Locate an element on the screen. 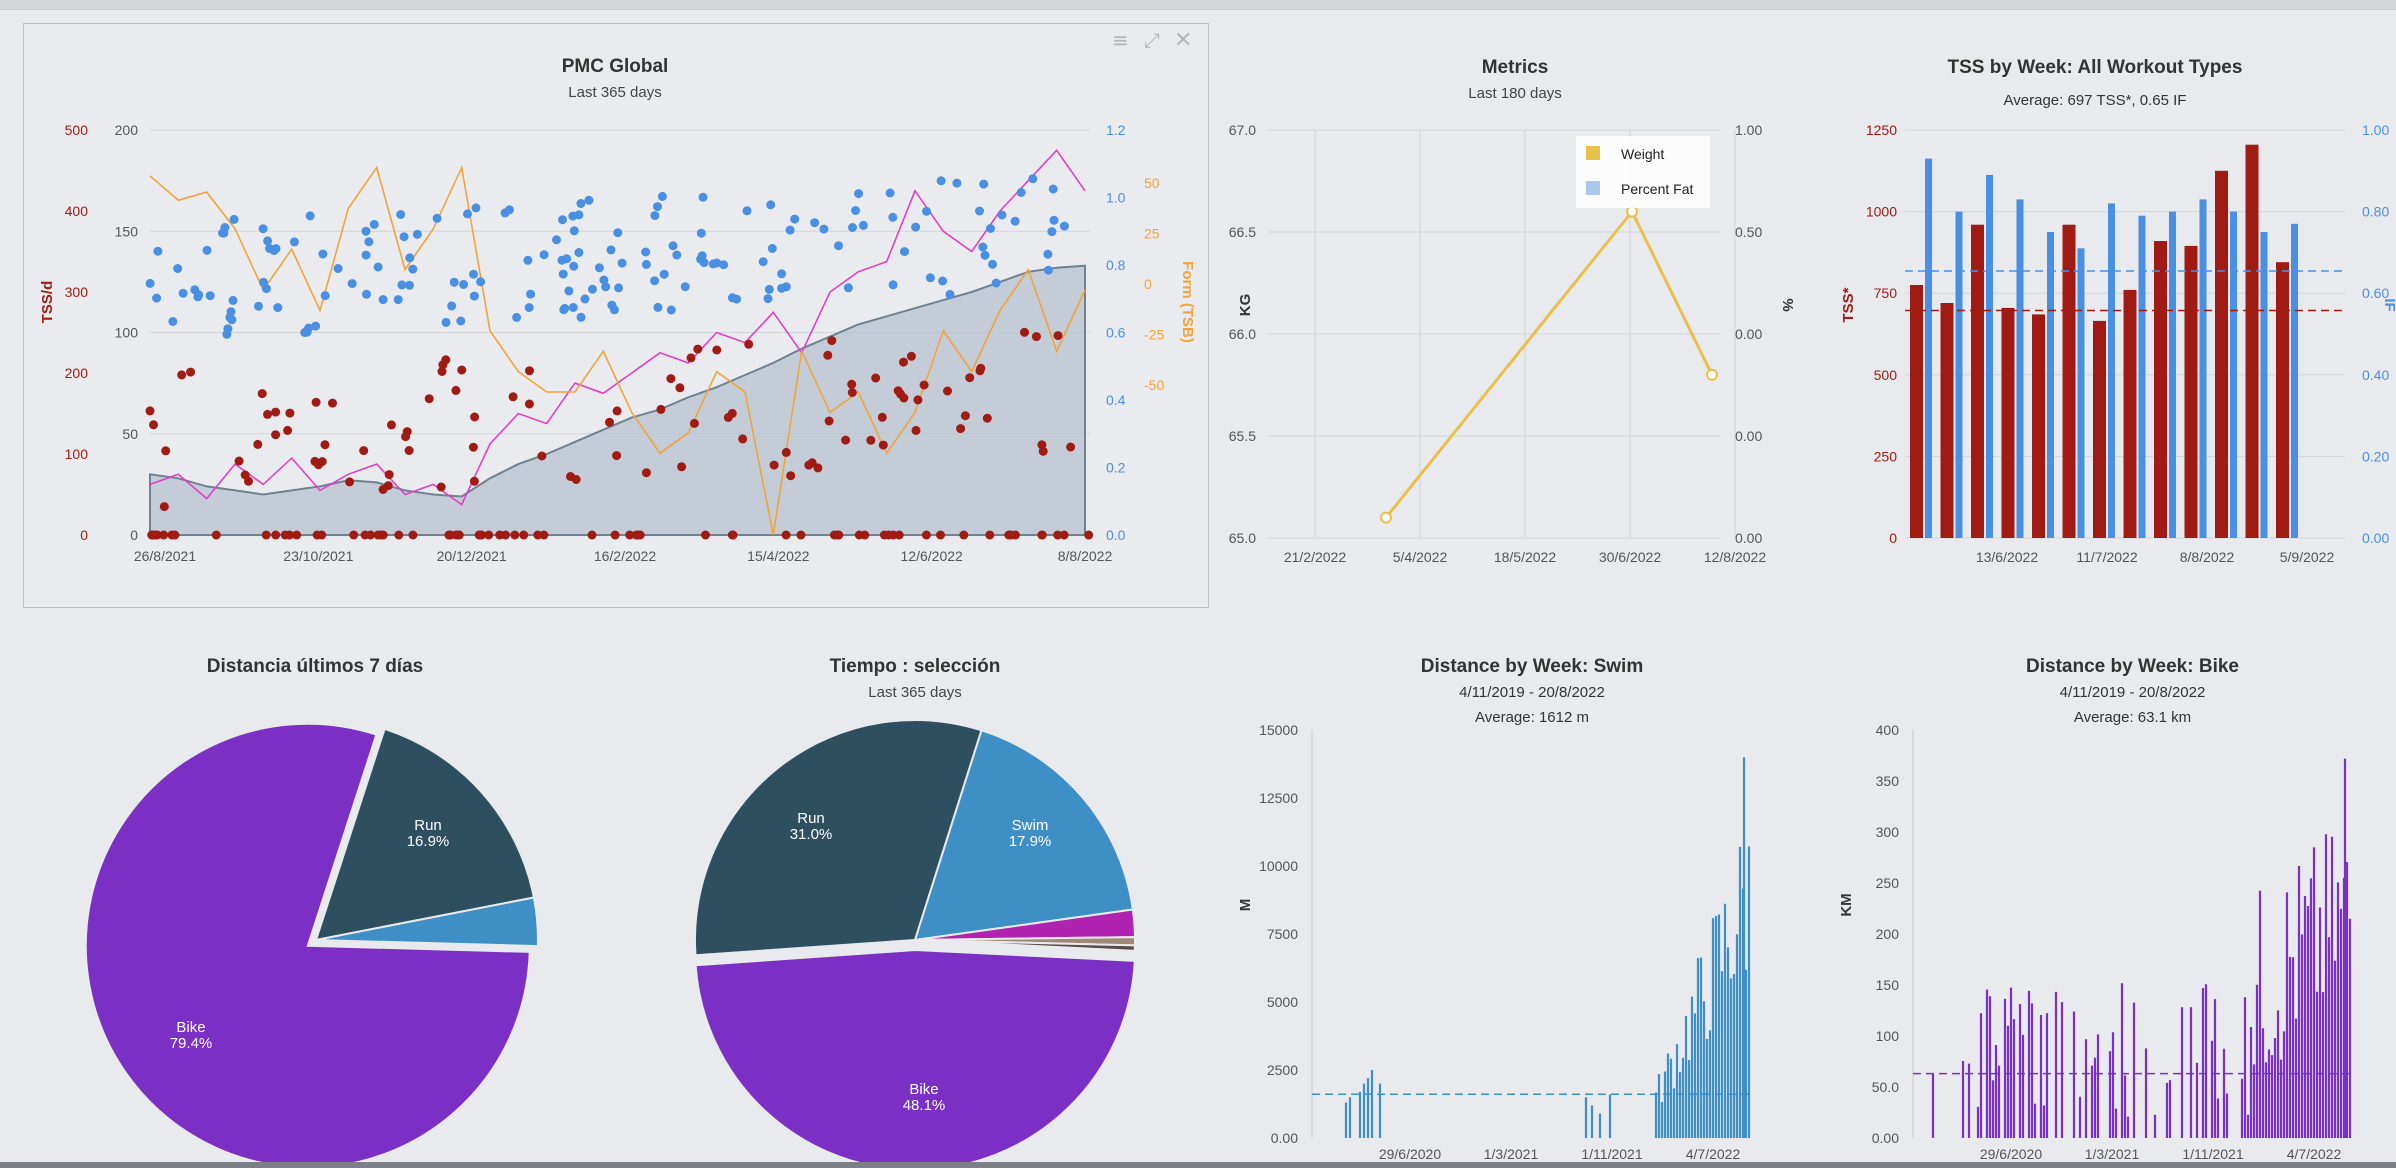  bike-x-tick: 1/3/2021 is located at coordinates (2112, 1154).